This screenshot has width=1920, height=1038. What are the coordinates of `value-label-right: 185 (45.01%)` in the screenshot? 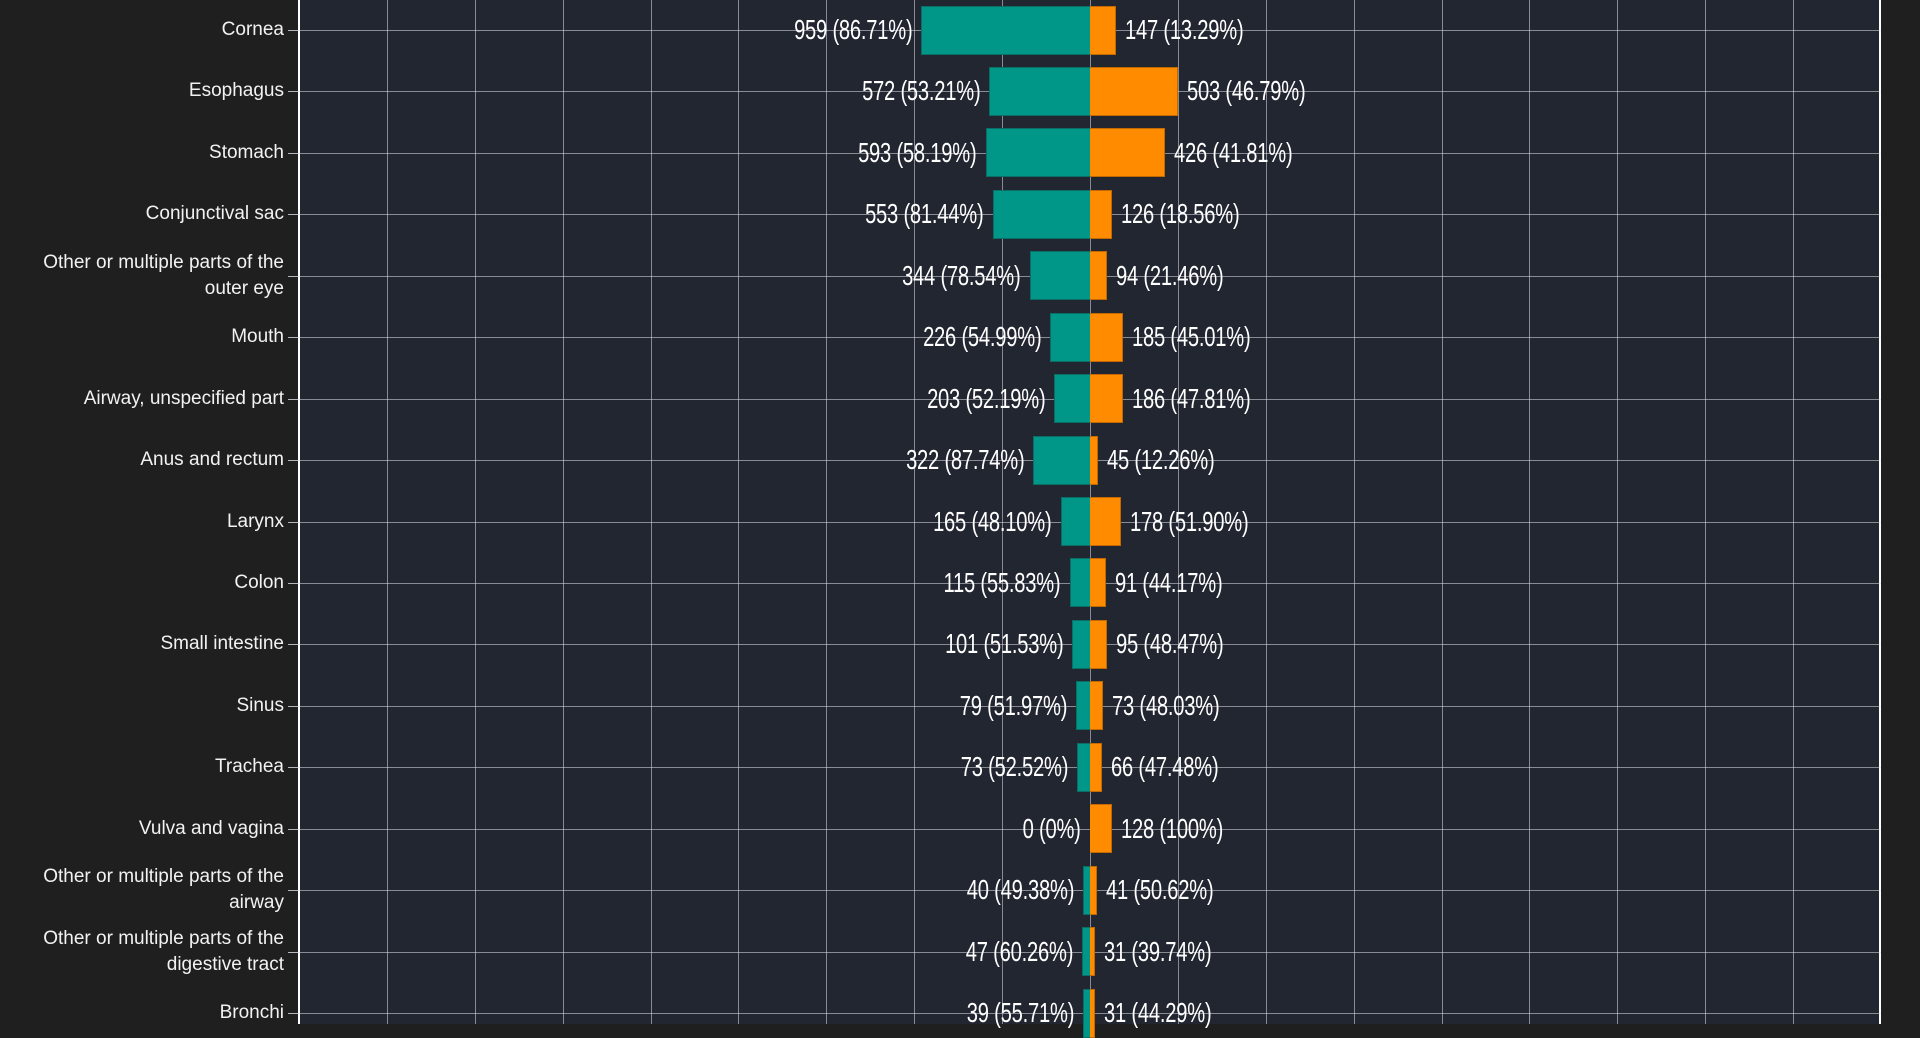 It's located at (1191, 336).